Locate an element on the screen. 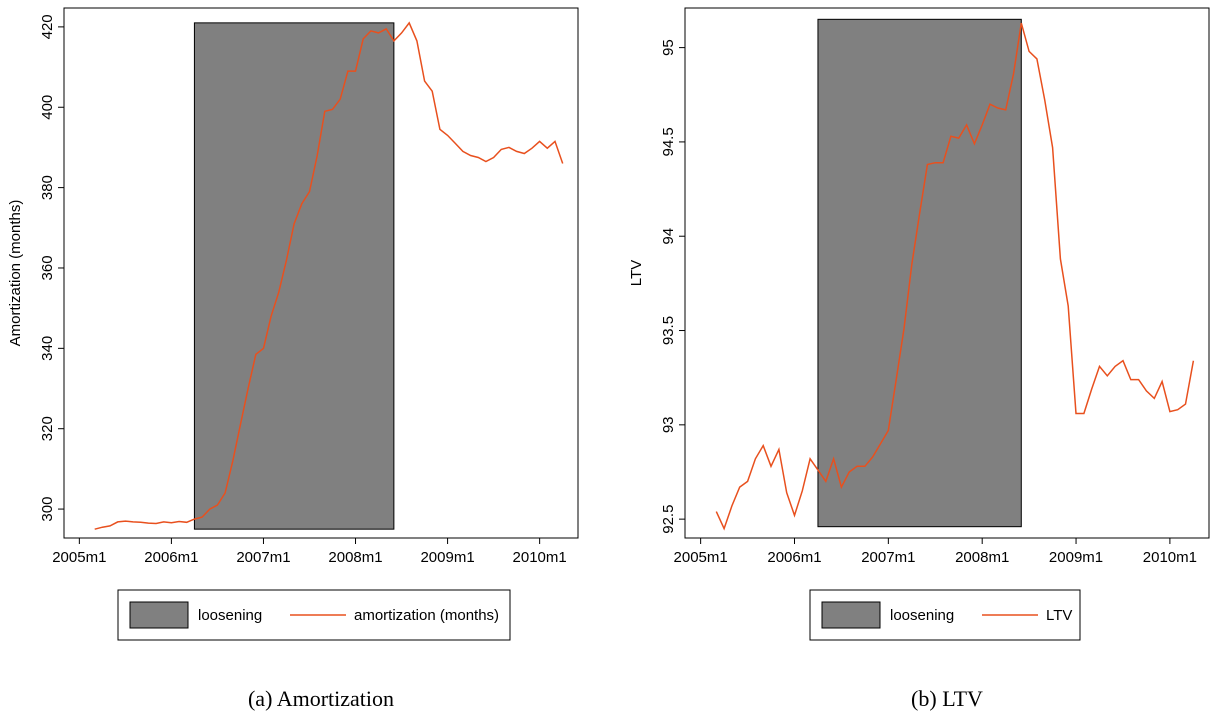 This screenshot has width=1215, height=723. caption: (a) Amortization is located at coordinates (321, 698).